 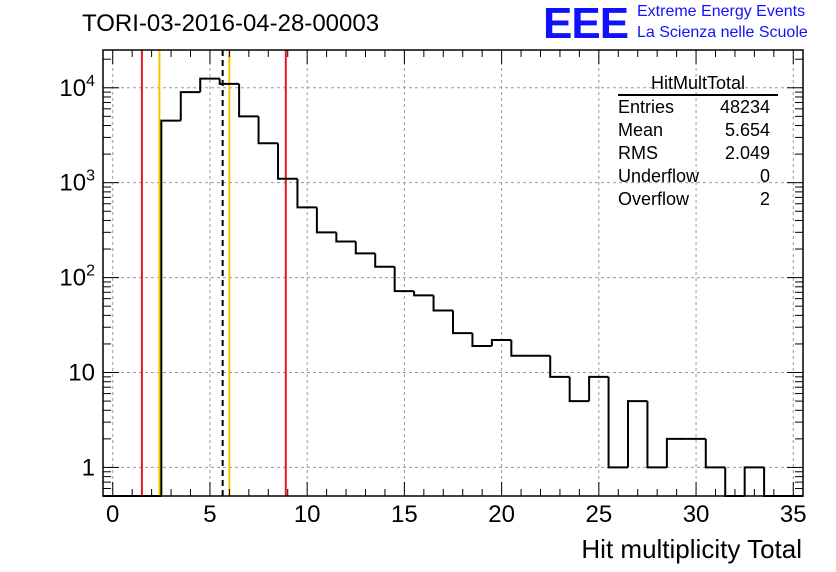 I want to click on stats-label: Overflow, so click(x=654, y=199).